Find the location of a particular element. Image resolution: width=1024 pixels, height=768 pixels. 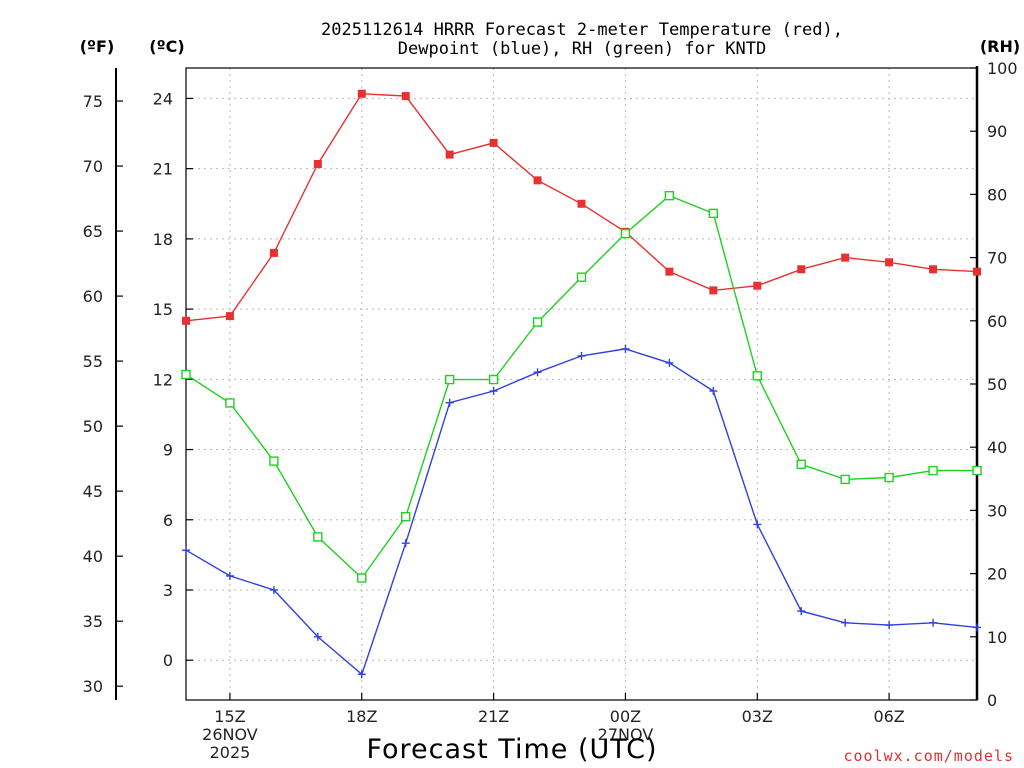

rh-tick-label: 0 is located at coordinates (992, 700).